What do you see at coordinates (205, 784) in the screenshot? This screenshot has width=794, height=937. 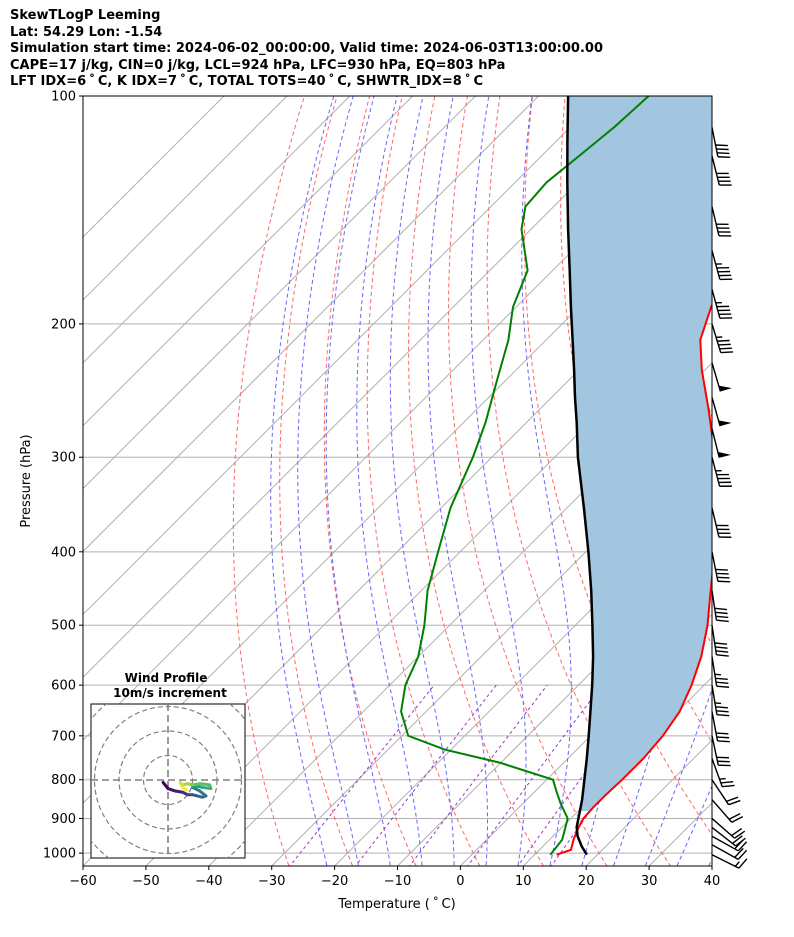 I see `hodograph-segment` at bounding box center [205, 784].